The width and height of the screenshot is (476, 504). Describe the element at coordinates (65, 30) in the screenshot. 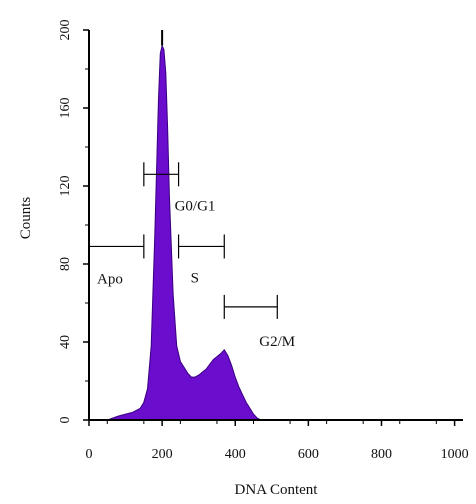

I see `y-tick-label: 200` at that location.